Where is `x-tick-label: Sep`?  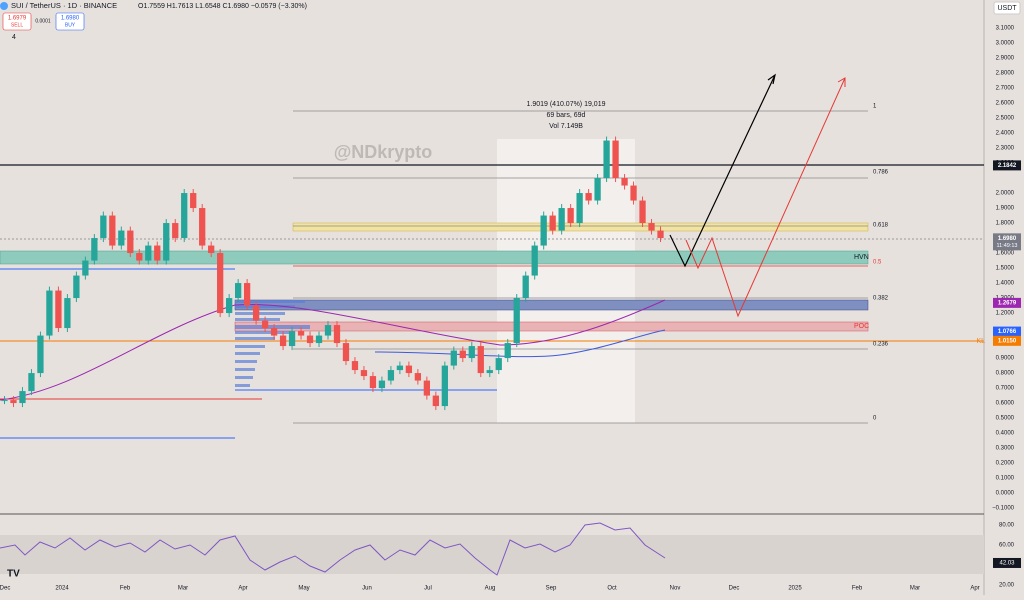
x-tick-label: Sep is located at coordinates (551, 589).